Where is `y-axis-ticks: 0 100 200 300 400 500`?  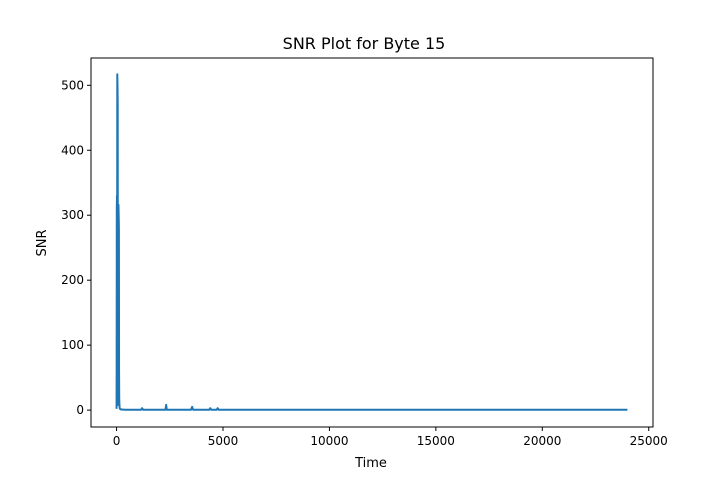
y-axis-ticks: 0 100 200 300 400 500 is located at coordinates (76, 247).